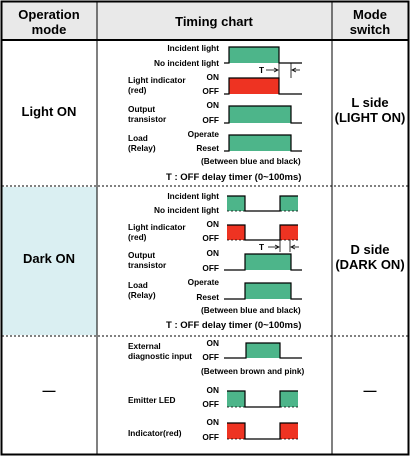 This screenshot has width=410, height=461. I want to click on waveform-emitter-led, so click(262, 399).